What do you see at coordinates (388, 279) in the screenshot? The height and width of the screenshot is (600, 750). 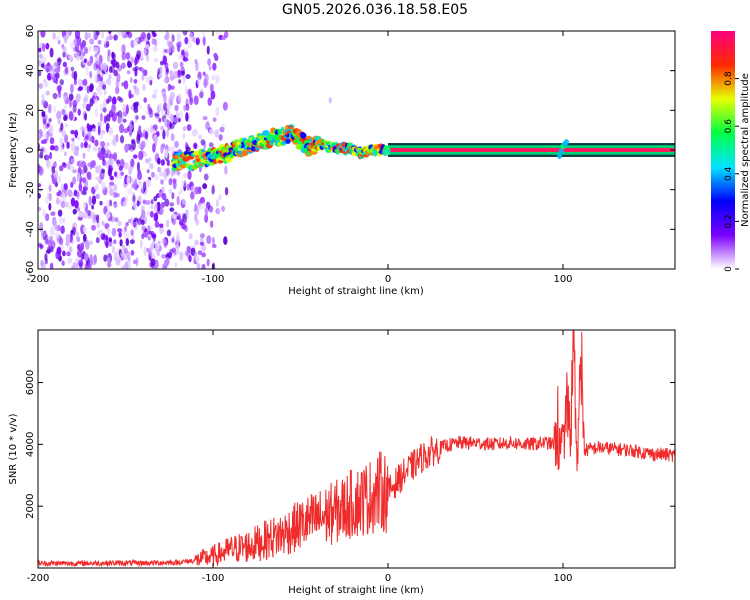 I see `top-x-tick-label: 0` at bounding box center [388, 279].